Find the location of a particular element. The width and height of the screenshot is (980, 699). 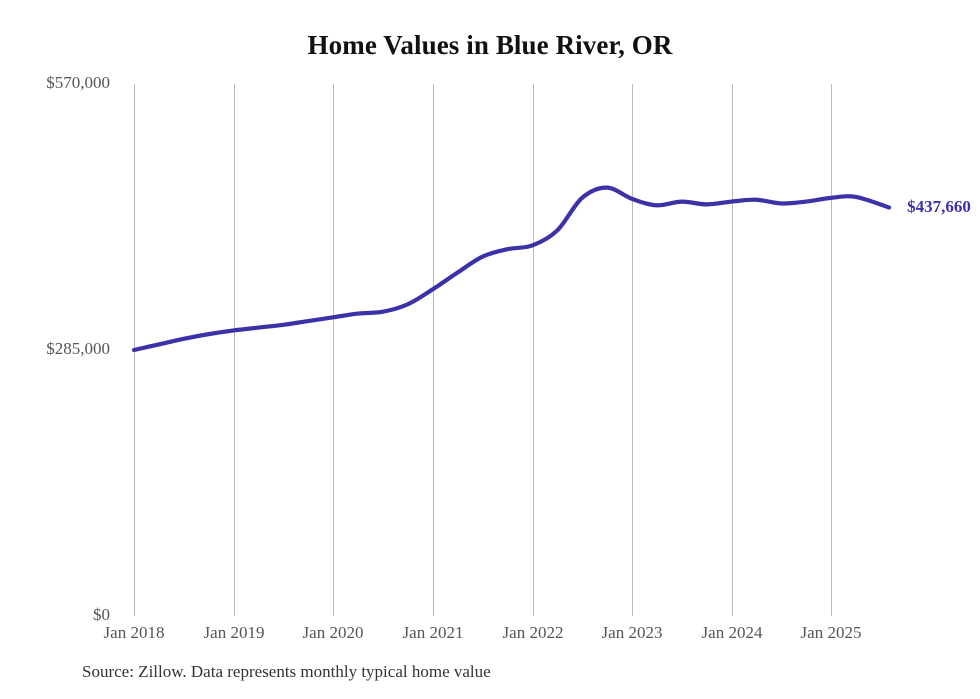

end-value-label: $437,660 is located at coordinates (939, 206).